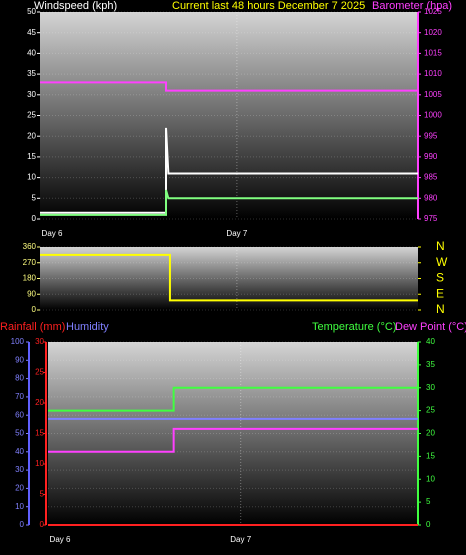 This screenshot has width=466, height=555. What do you see at coordinates (354, 327) in the screenshot?
I see `legend-entry: Temperature (°C)` at bounding box center [354, 327].